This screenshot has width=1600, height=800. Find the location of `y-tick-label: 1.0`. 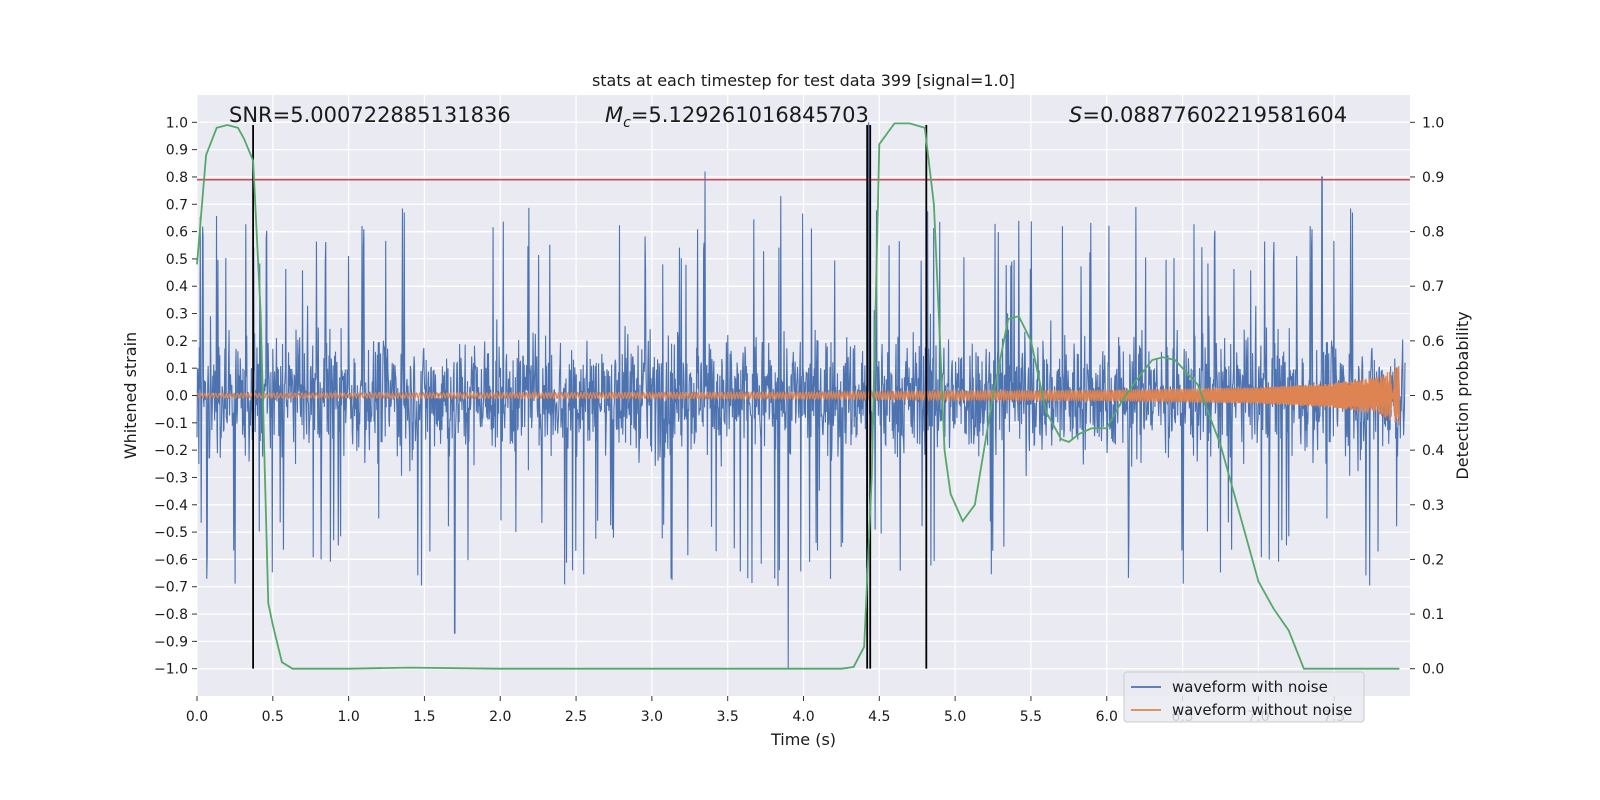

y-tick-label: 1.0 is located at coordinates (177, 123).